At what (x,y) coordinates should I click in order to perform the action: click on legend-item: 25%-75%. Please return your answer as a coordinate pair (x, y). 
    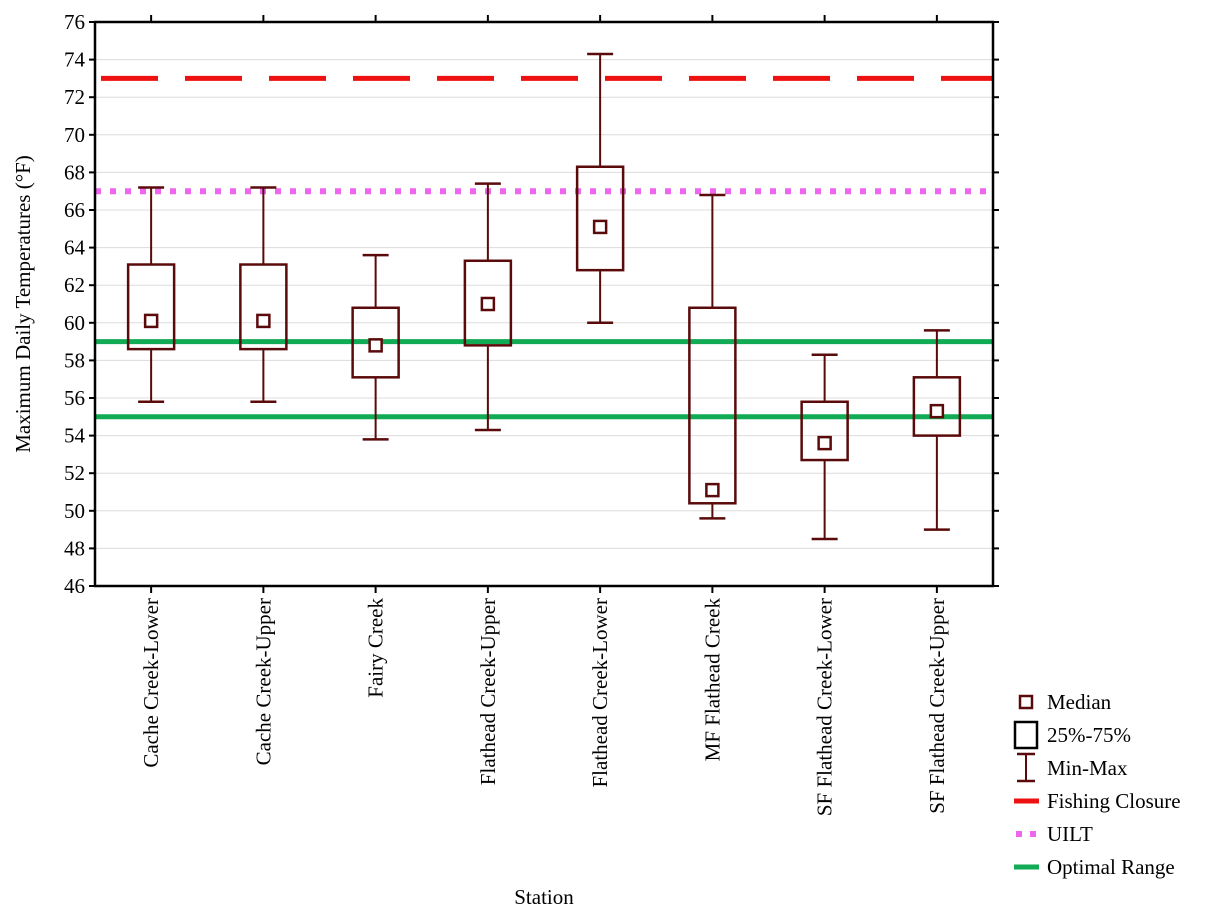
    Looking at the image, I should click on (1072, 735).